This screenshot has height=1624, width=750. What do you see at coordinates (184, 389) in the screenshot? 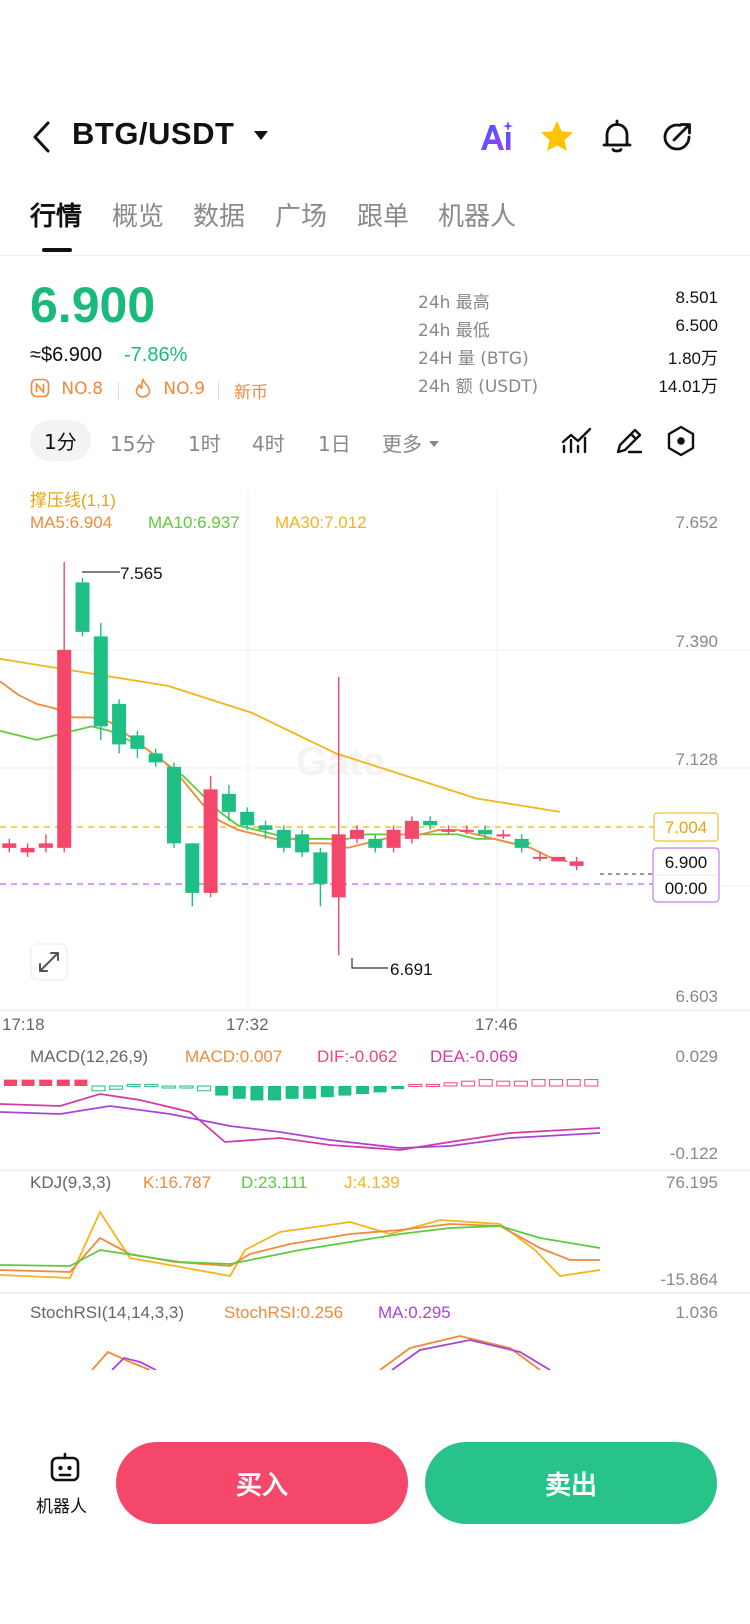
I see `rank-tag-2-label: NO.9` at bounding box center [184, 389].